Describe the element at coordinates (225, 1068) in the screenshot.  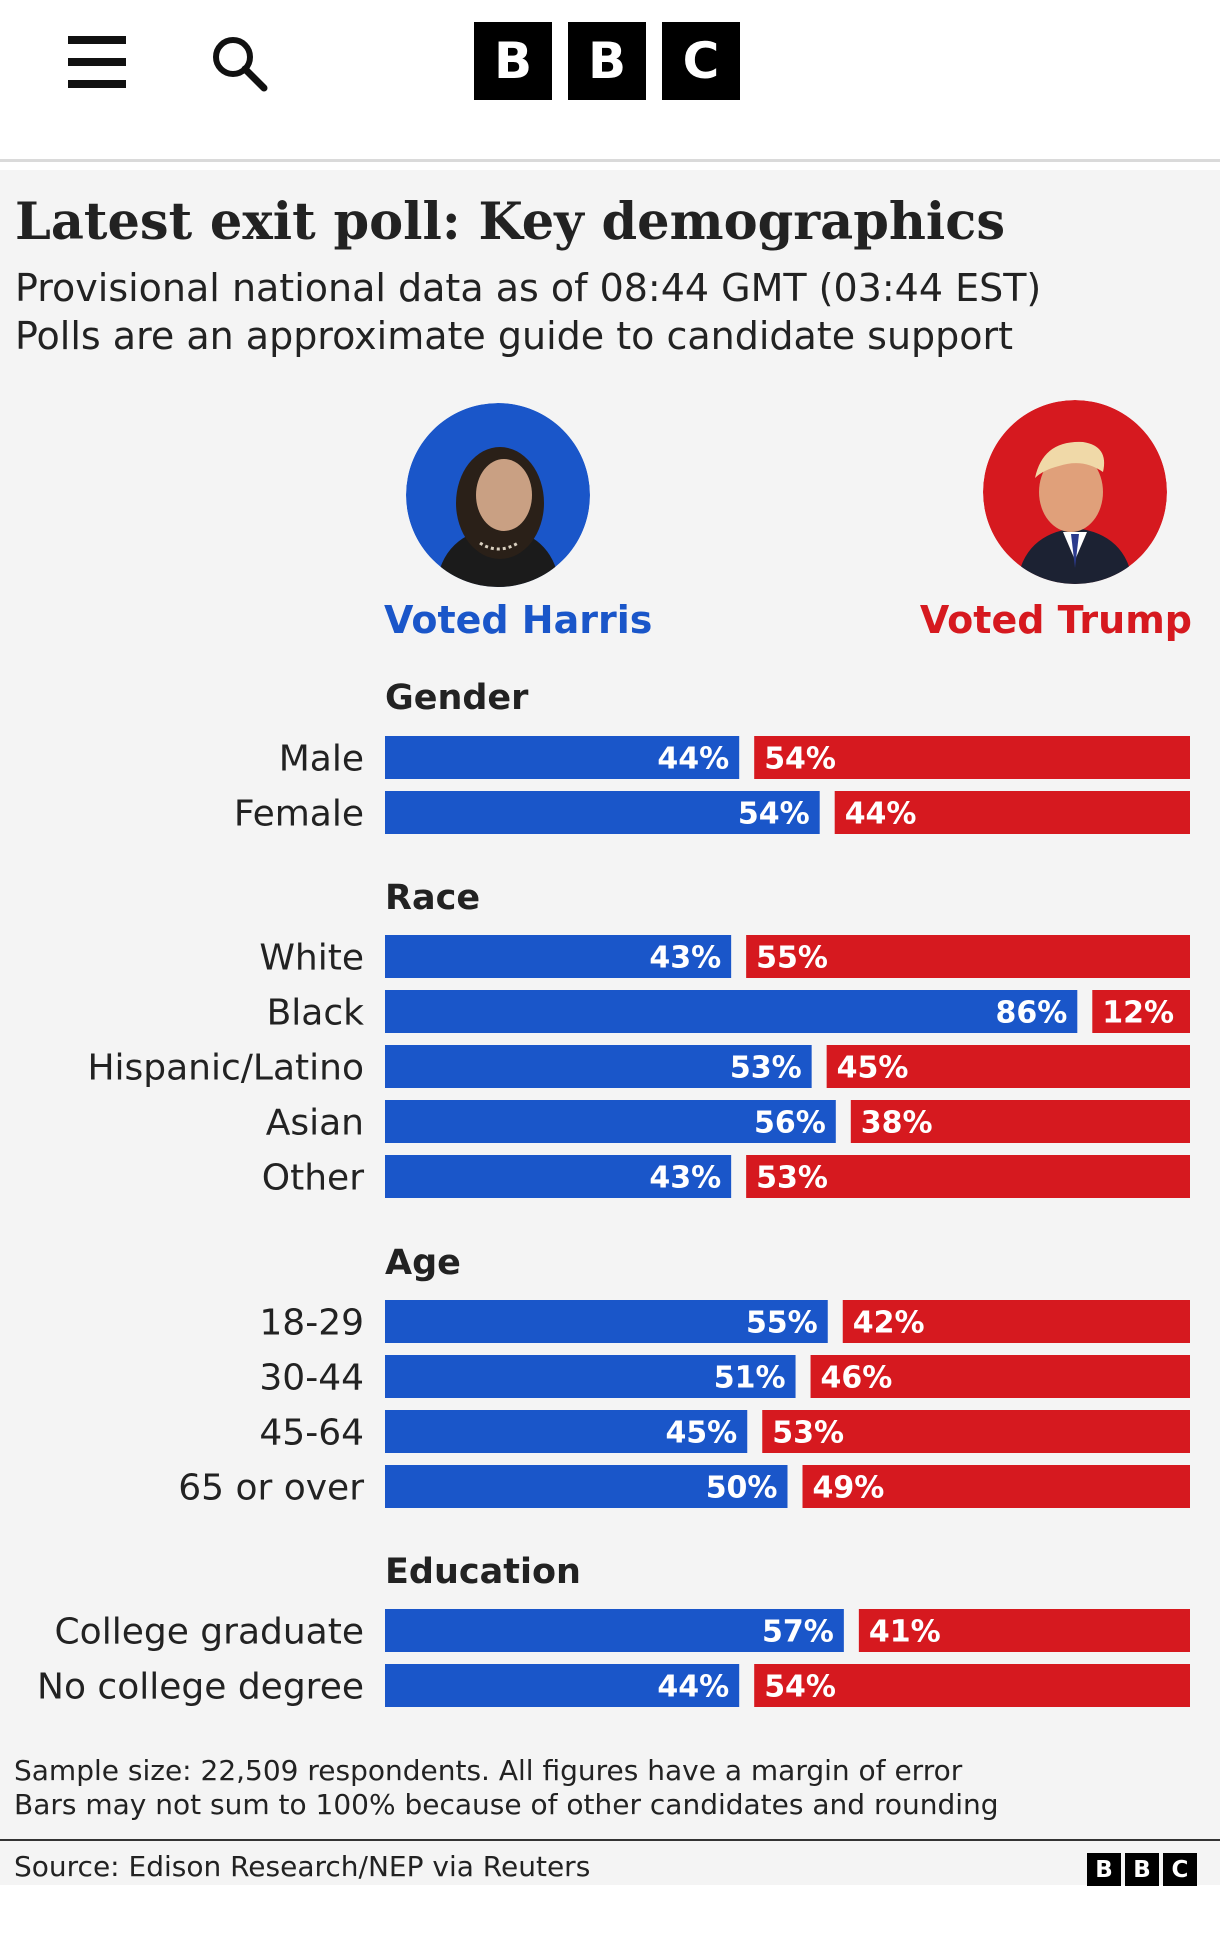
I see `row-label: Hispanic/Latino` at that location.